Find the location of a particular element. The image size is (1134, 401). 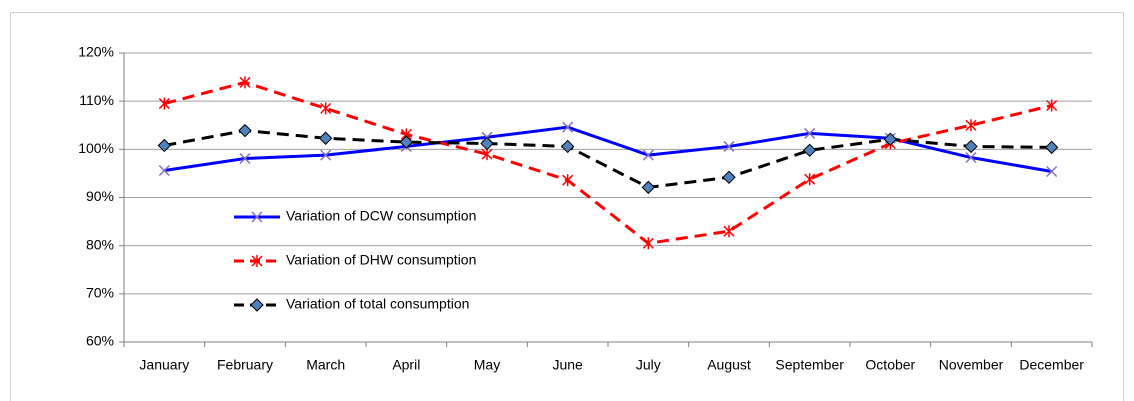

y-tick-label: 70% is located at coordinates (100, 293).